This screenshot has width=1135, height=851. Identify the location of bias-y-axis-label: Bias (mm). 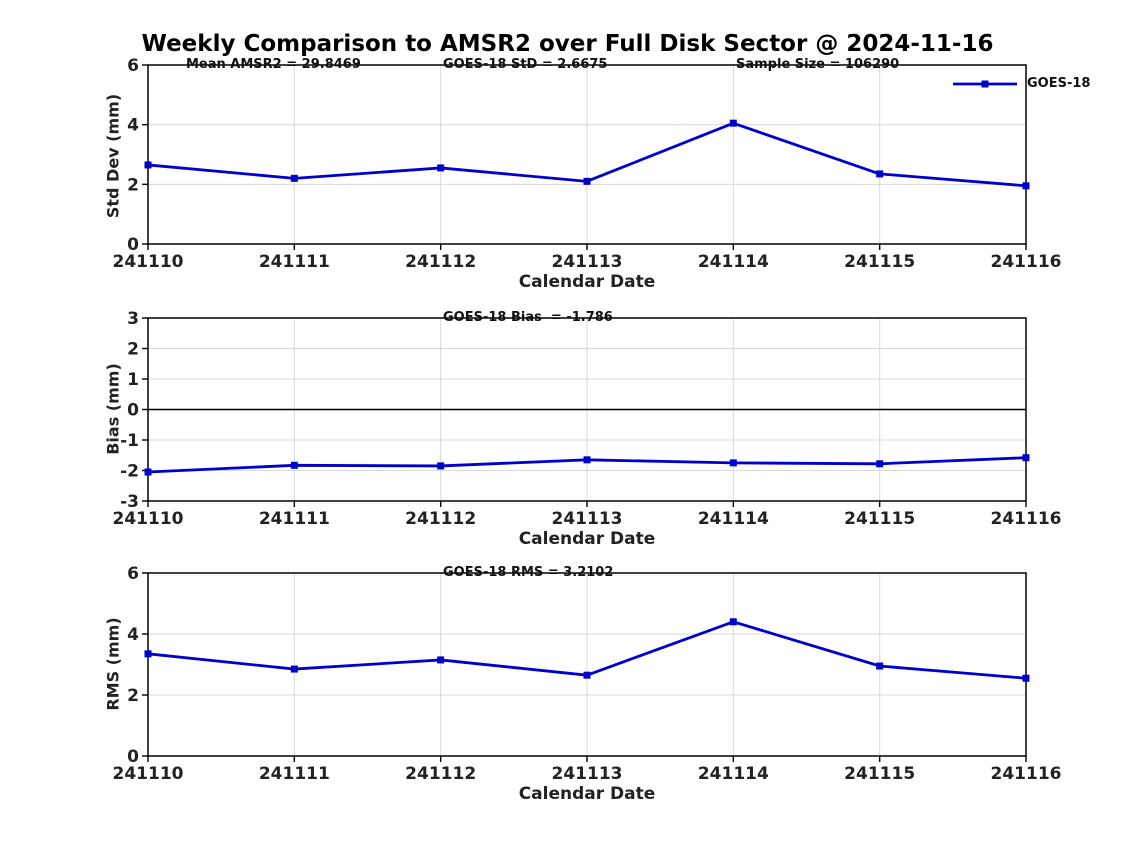
(113, 409).